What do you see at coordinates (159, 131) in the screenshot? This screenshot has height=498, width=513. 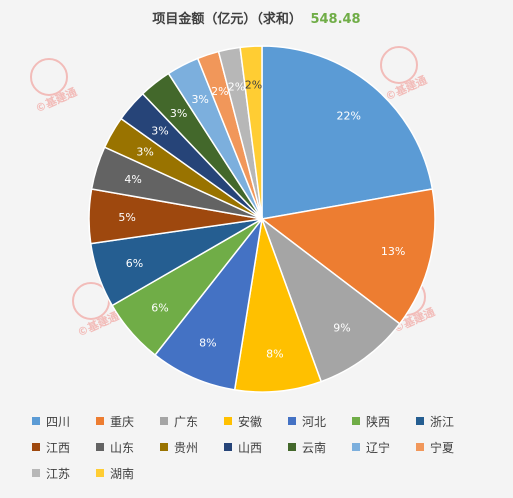 I see `slice-label-山西: 3%` at bounding box center [159, 131].